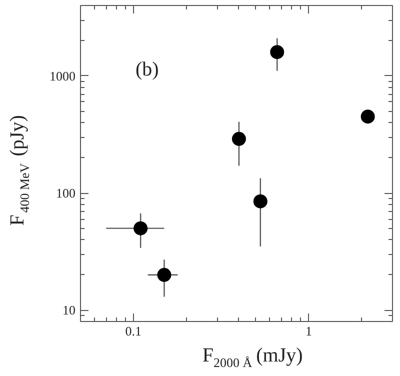 The height and width of the screenshot is (376, 400). What do you see at coordinates (147, 69) in the screenshot?
I see `annotation: (b)` at bounding box center [147, 69].